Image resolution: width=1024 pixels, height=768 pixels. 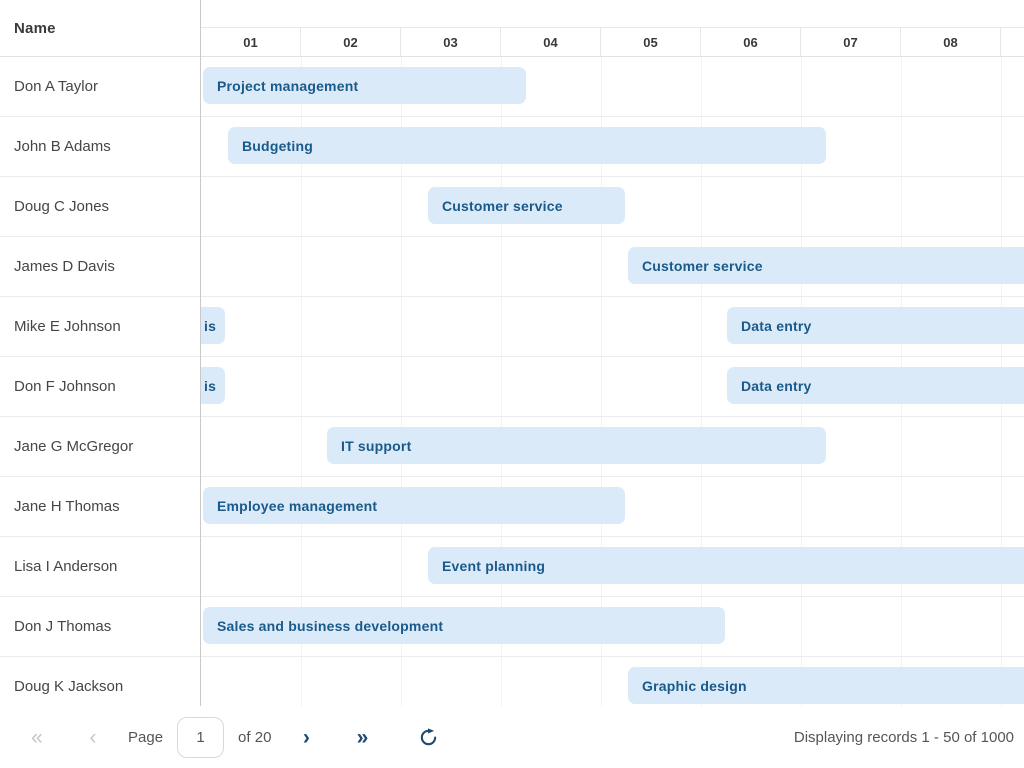 I want to click on timeline-column-header: 03, so click(x=451, y=42).